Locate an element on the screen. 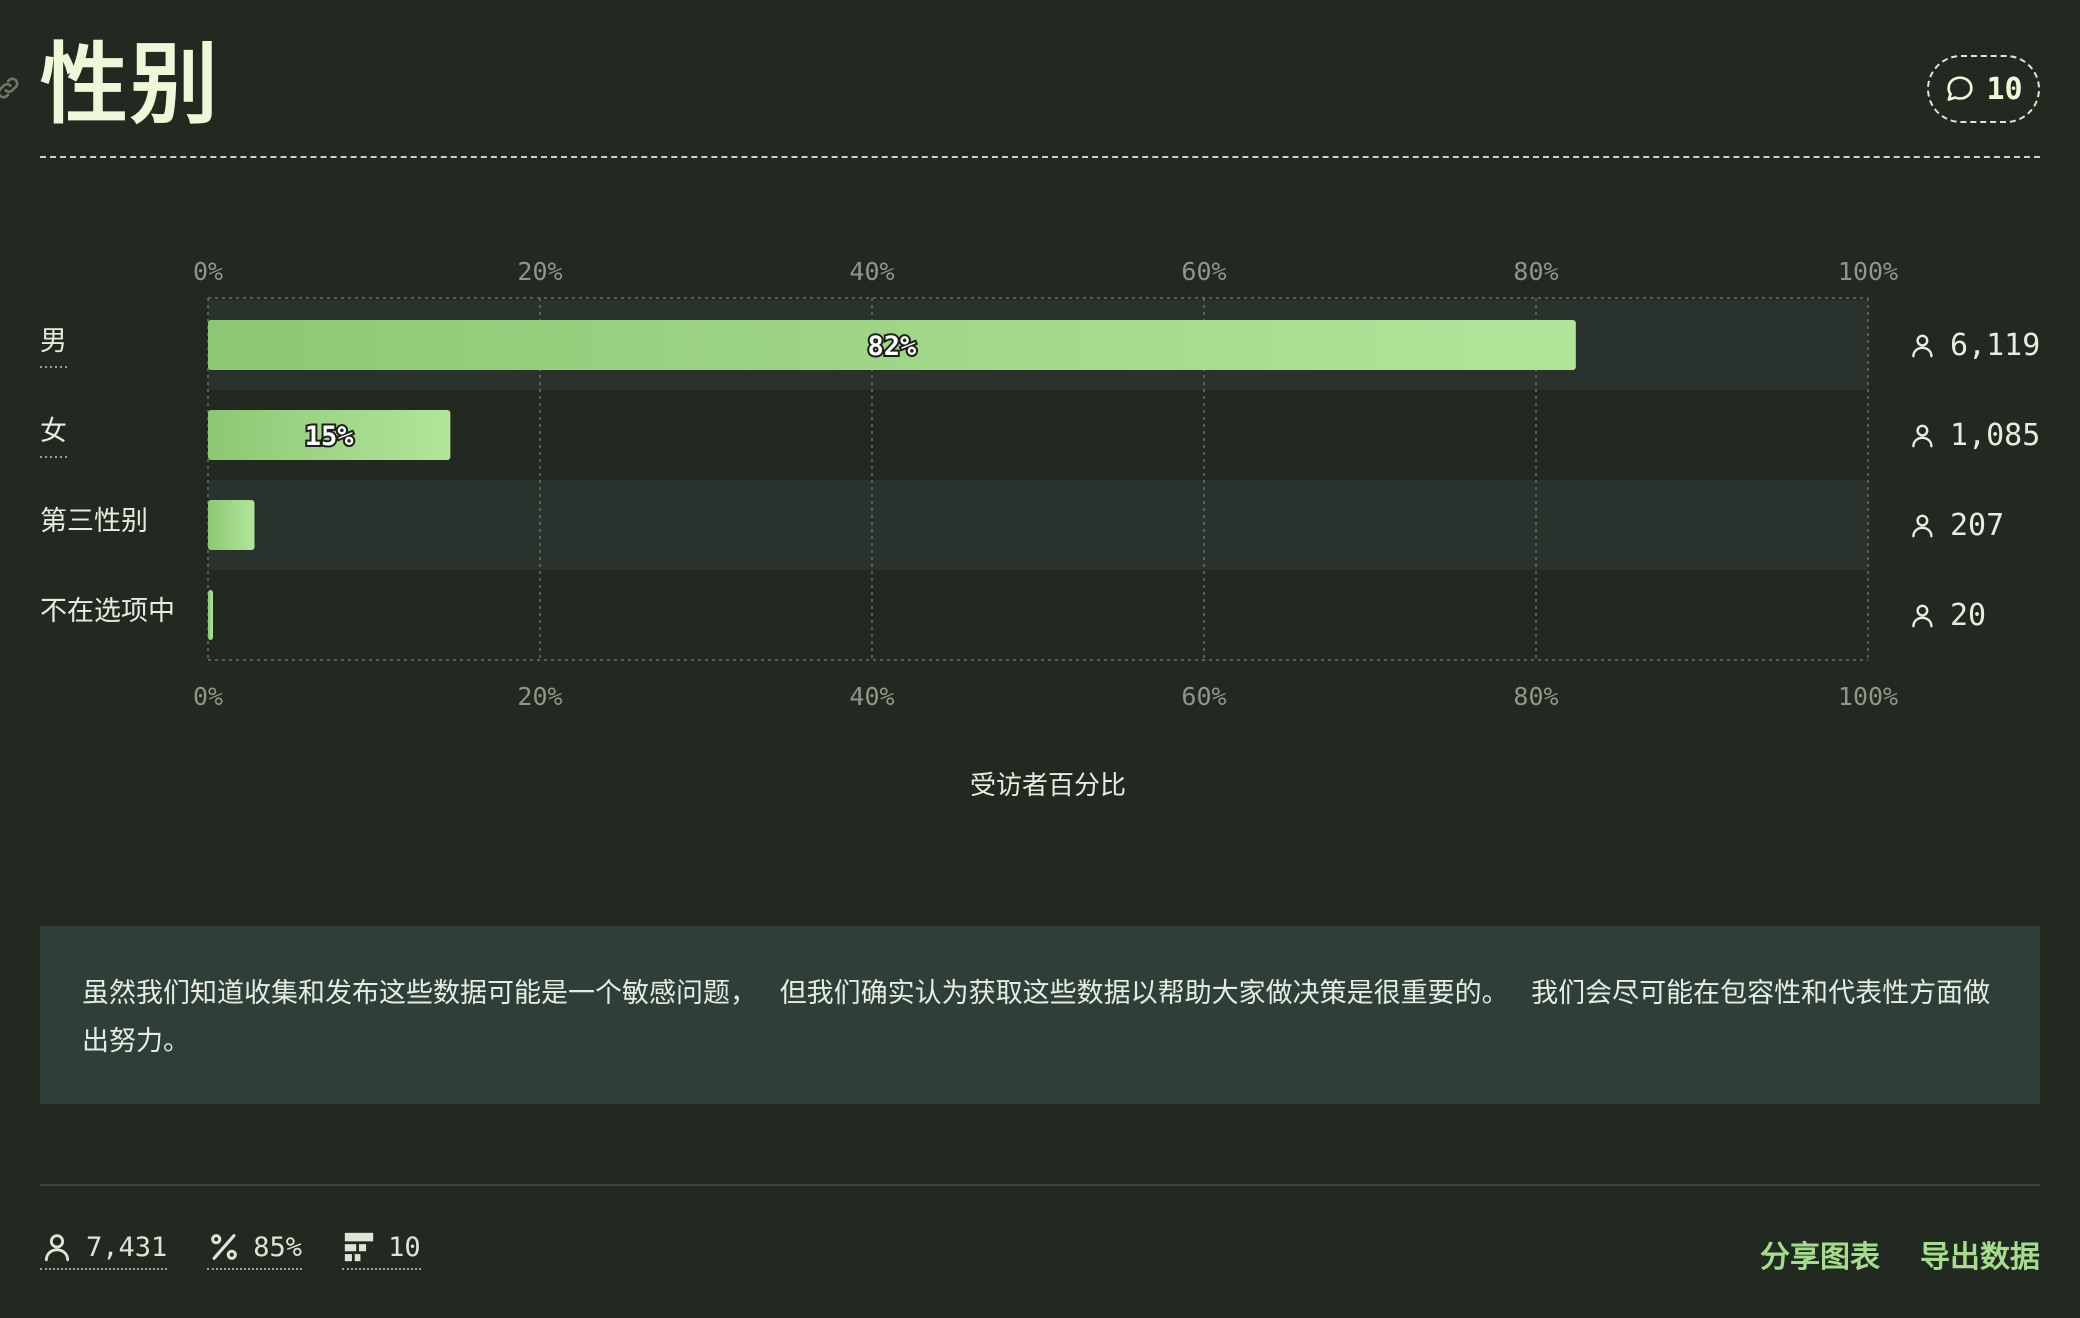 The width and height of the screenshot is (2080, 1318). title-divider is located at coordinates (1040, 157).